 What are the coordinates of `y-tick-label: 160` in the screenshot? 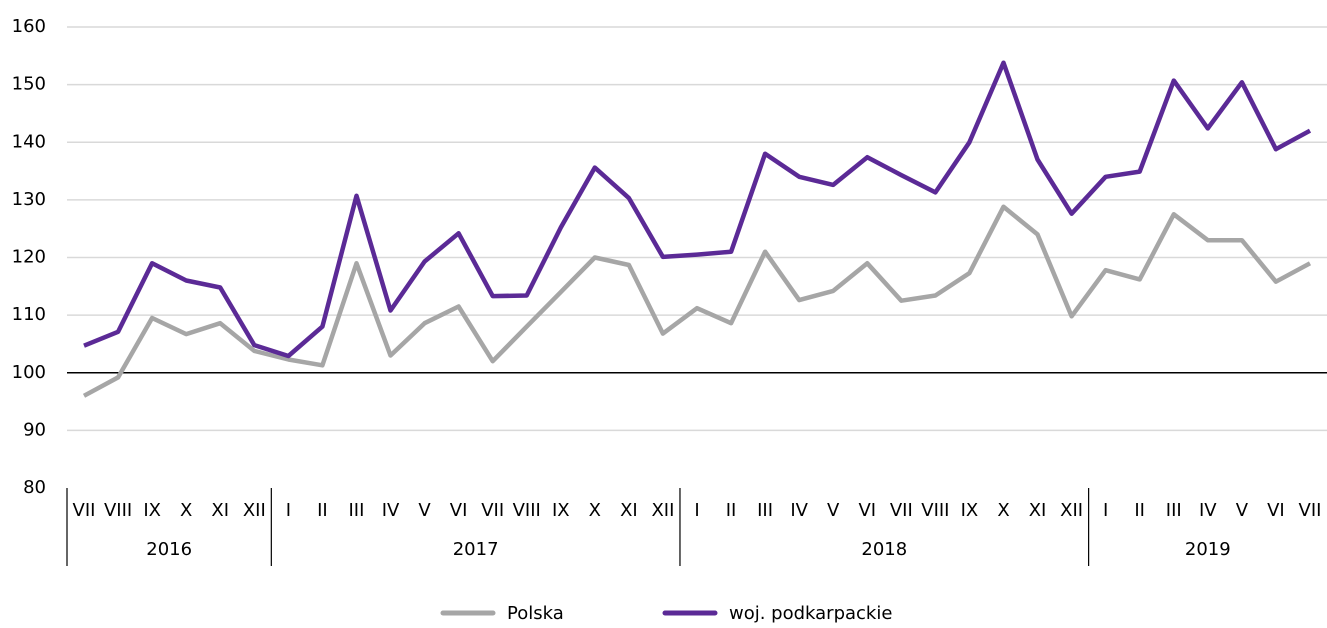 It's located at (29, 26).